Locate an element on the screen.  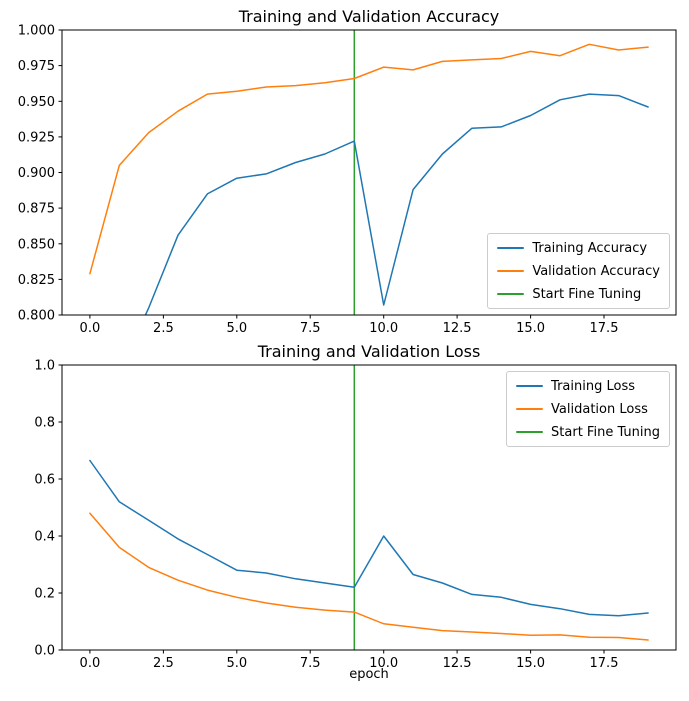
y-tick-label: 0.0 is located at coordinates (44, 651).